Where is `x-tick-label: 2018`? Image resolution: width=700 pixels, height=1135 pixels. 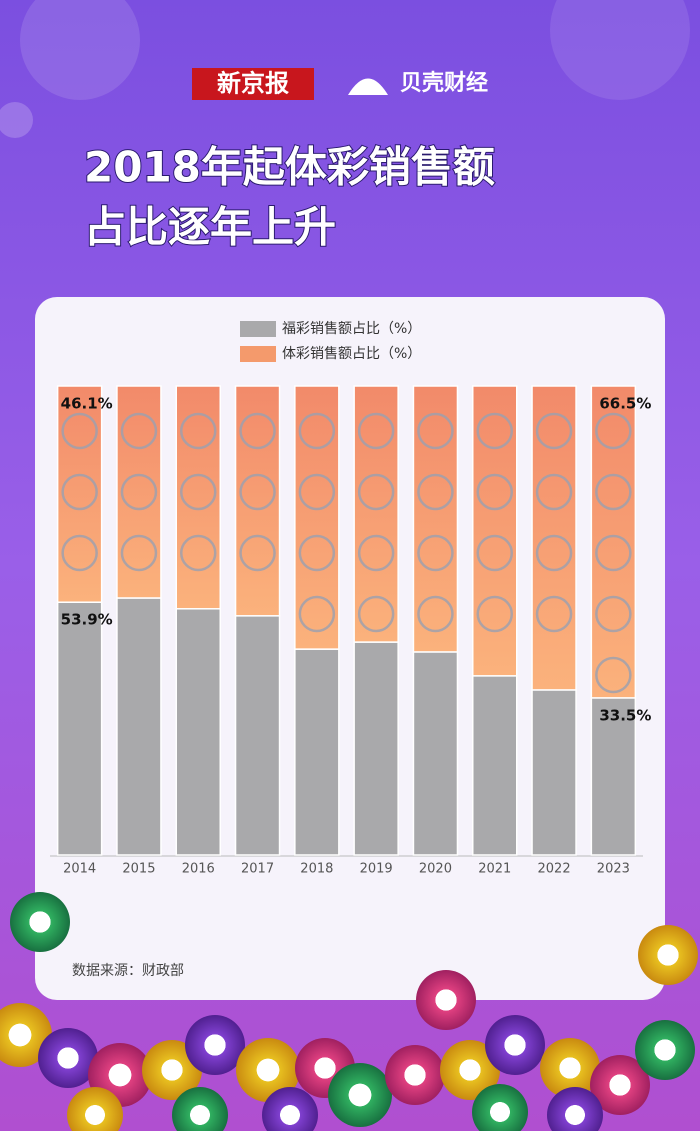 x-tick-label: 2018 is located at coordinates (316, 869).